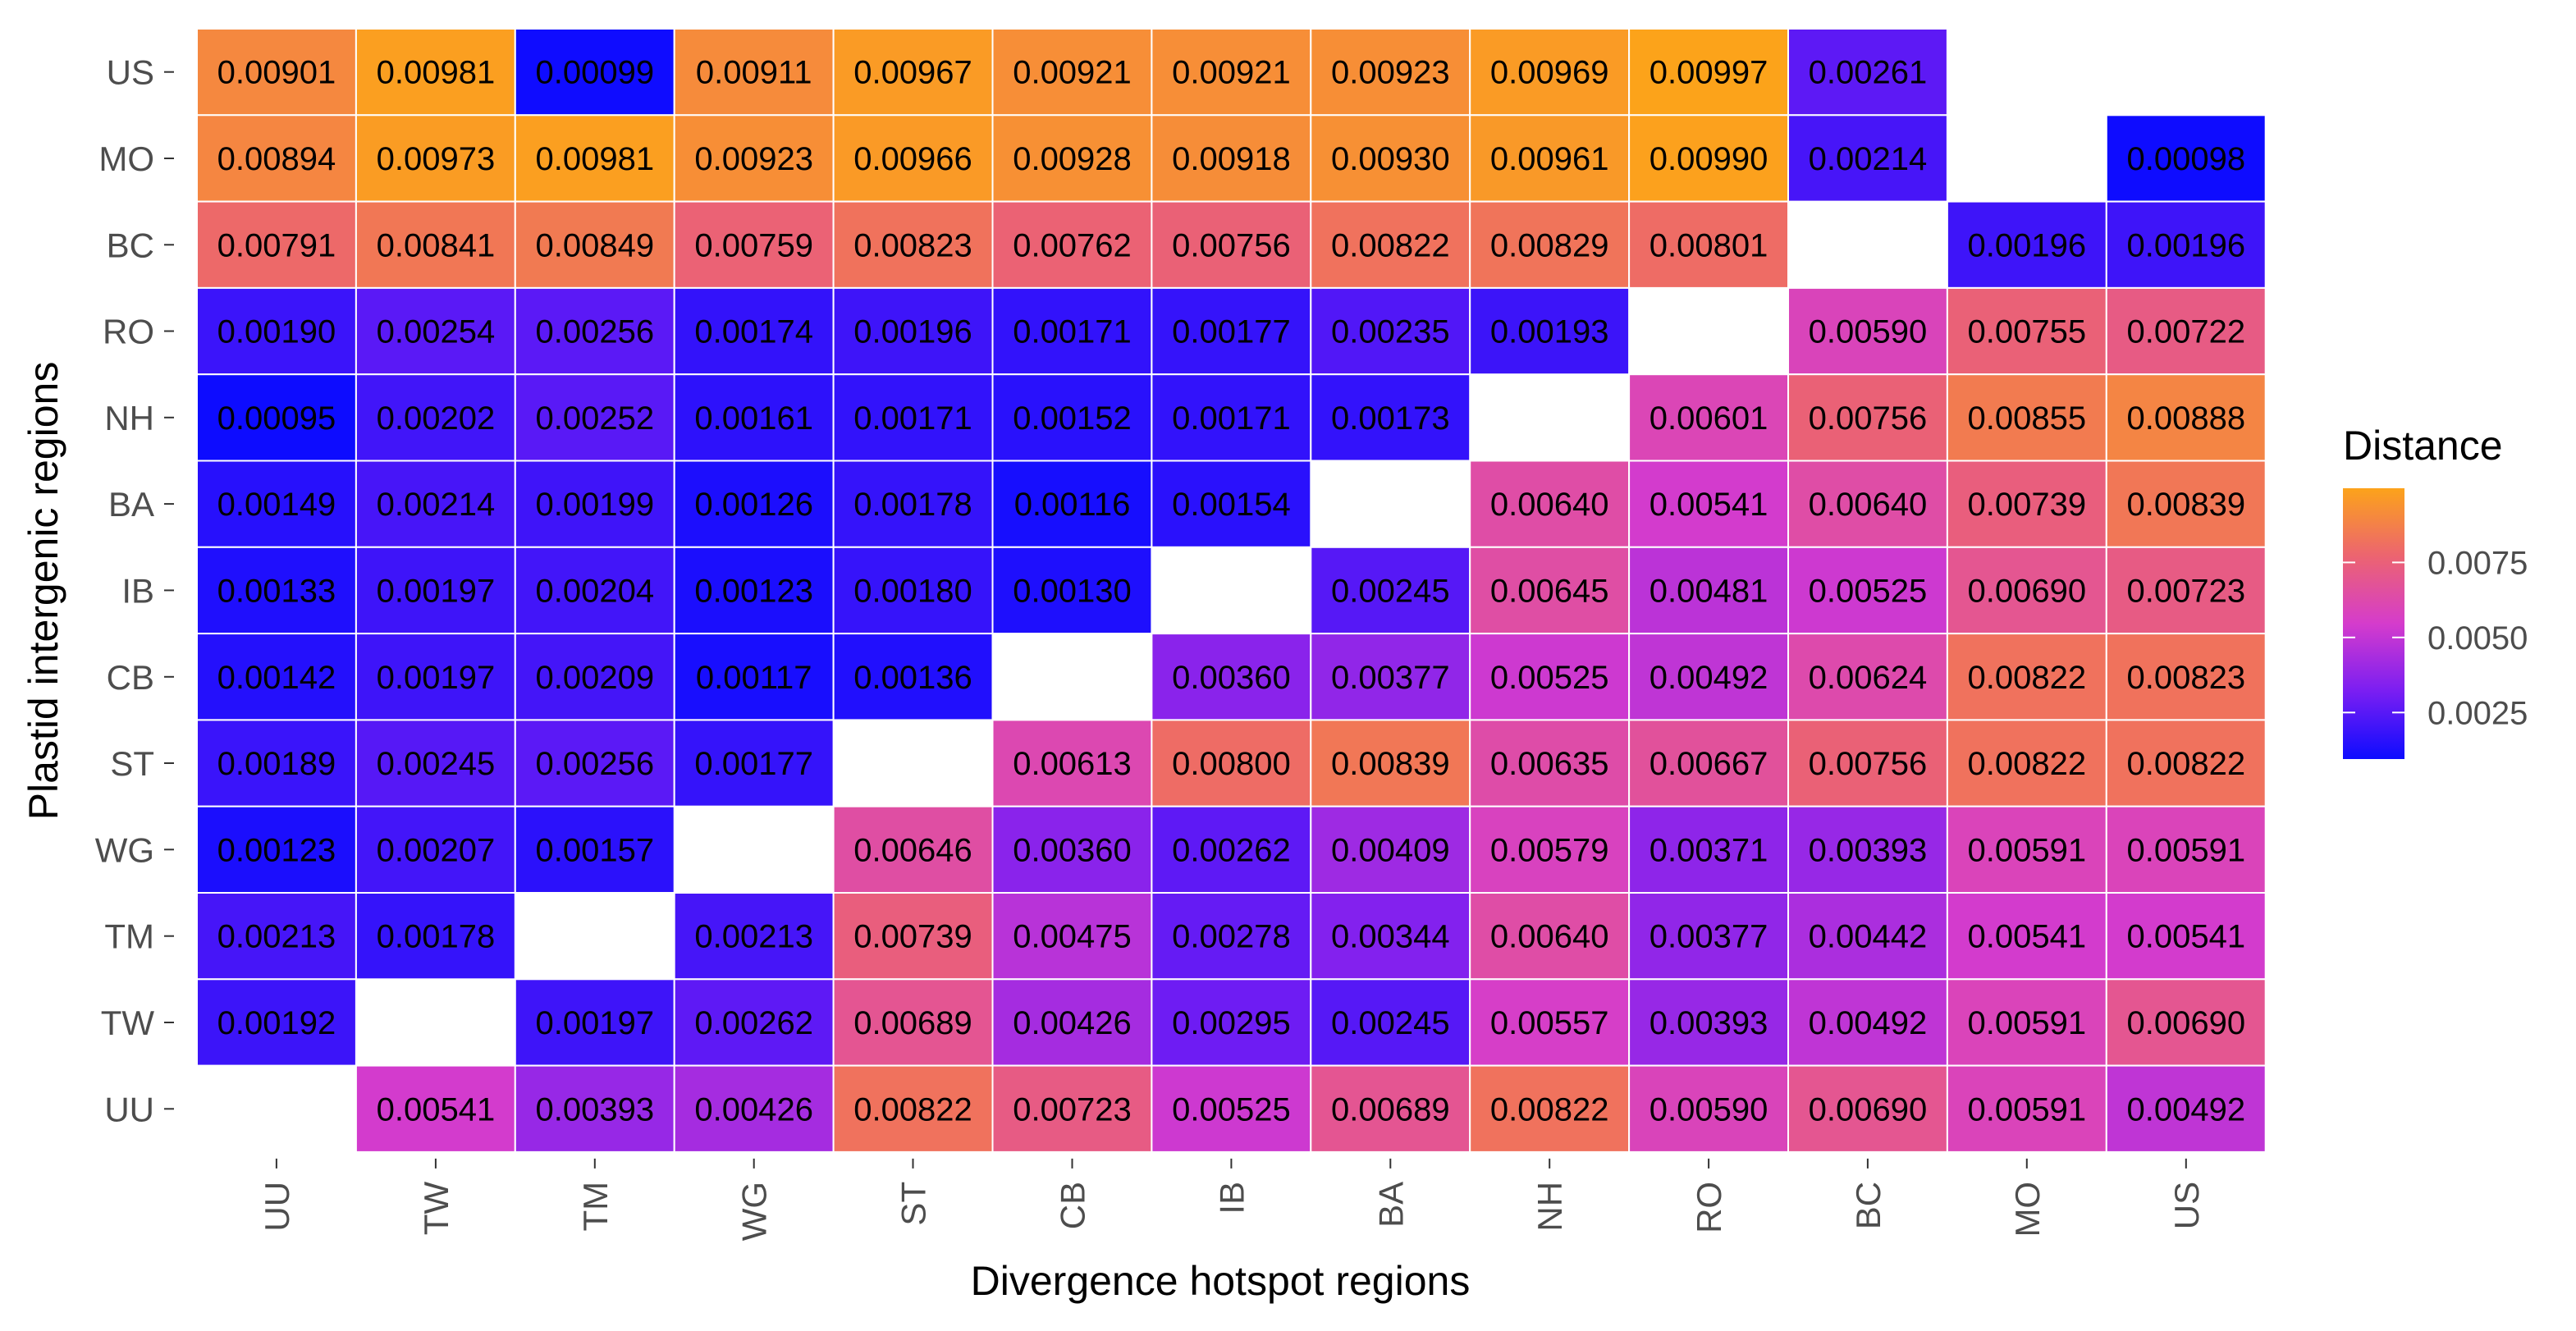 This screenshot has height=1331, width=2576. Describe the element at coordinates (1550, 1023) in the screenshot. I see `heatmap-cell-TW-NH` at that location.